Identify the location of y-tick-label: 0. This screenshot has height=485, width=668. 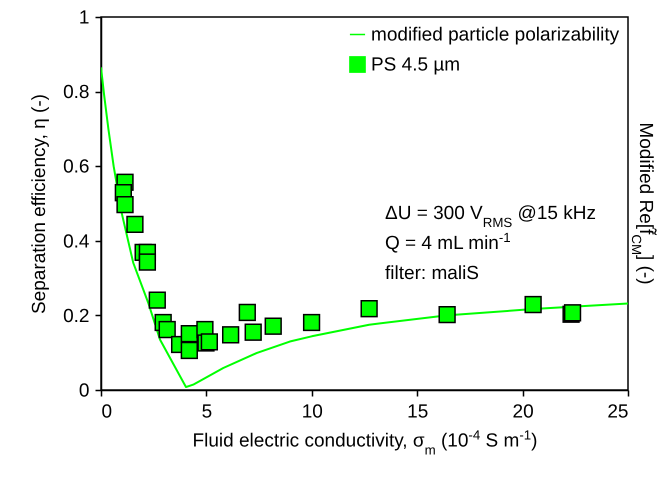
(84, 391).